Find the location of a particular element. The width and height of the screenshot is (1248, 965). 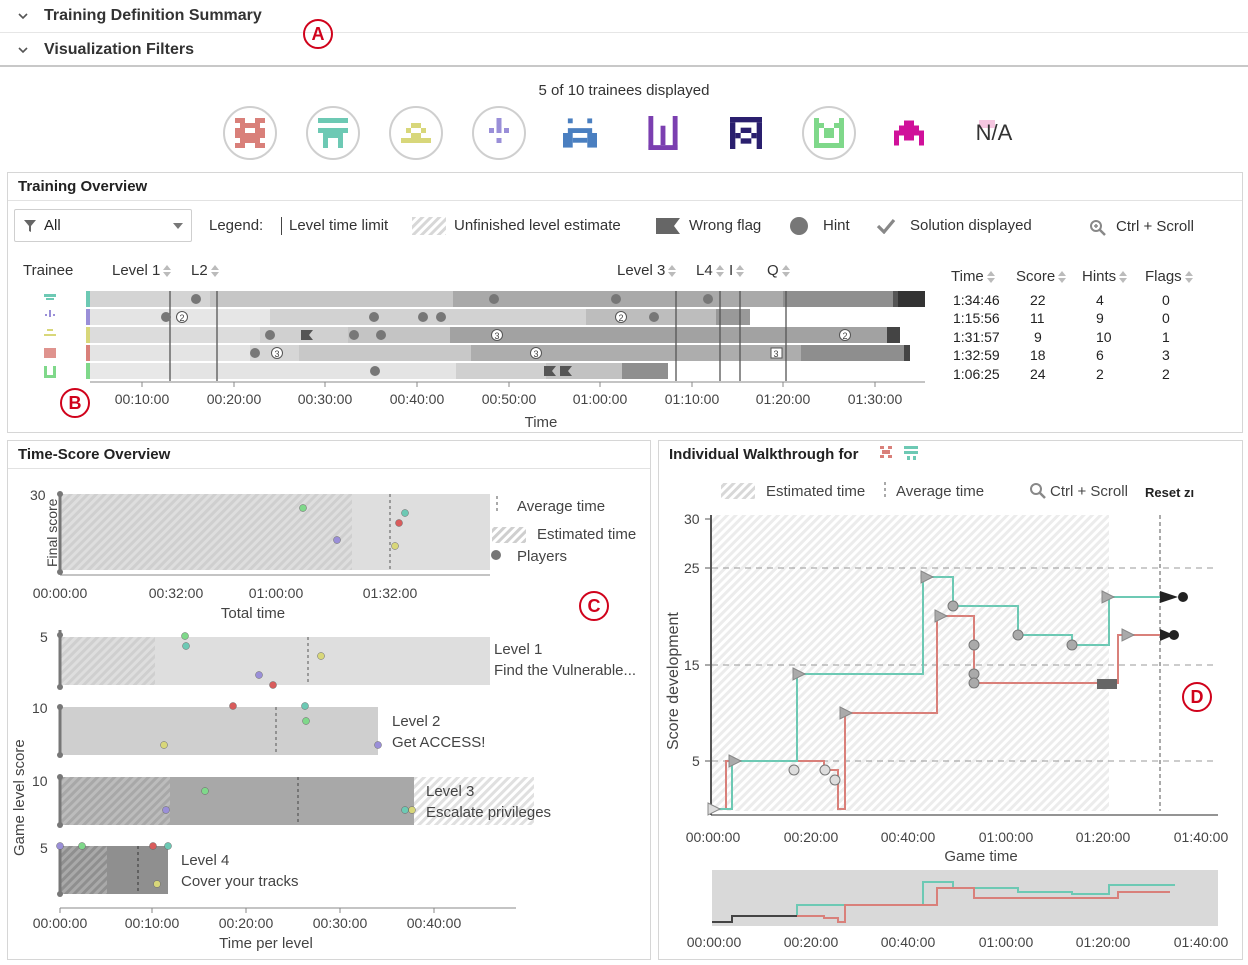

svg-text: Time per level is located at coordinates (266, 943).